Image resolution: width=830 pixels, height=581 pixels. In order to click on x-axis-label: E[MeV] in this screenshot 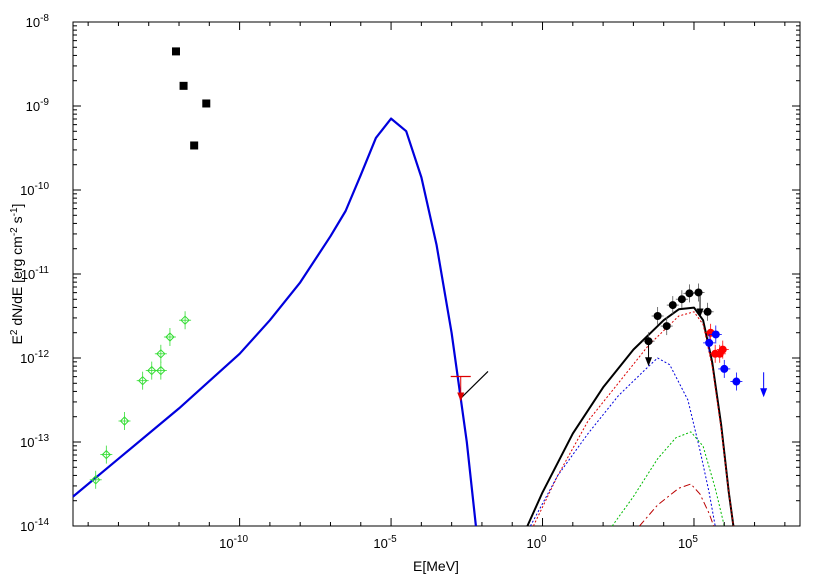, I will do `click(436, 566)`.